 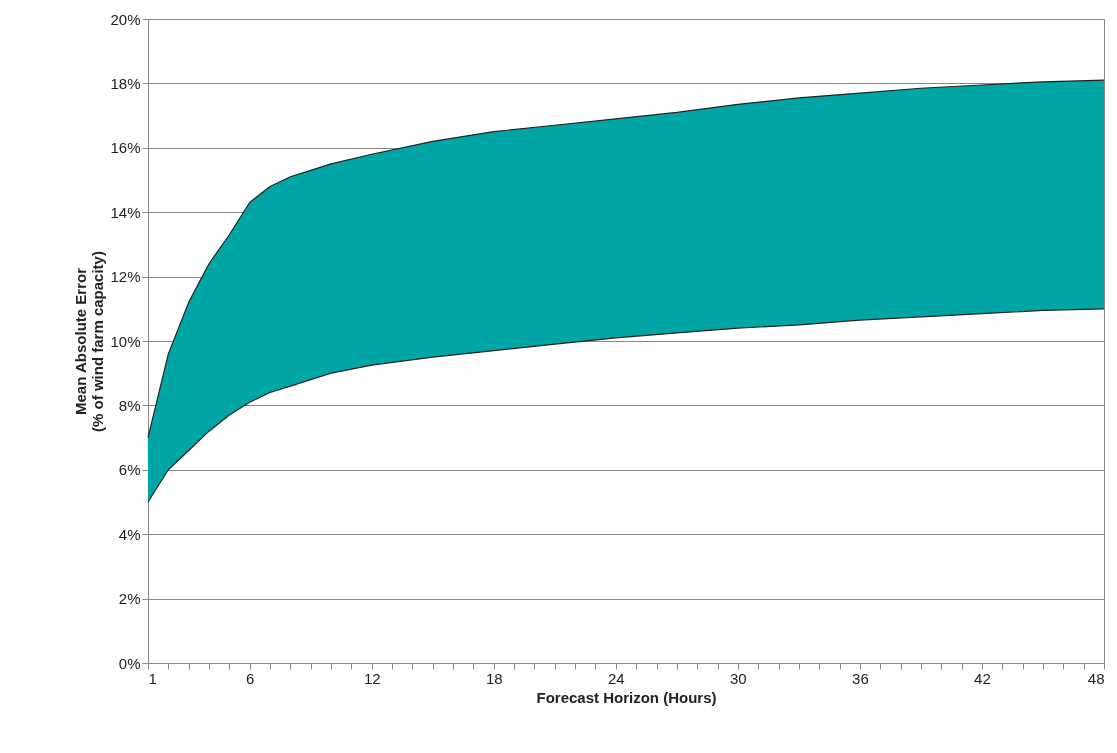 What do you see at coordinates (738, 678) in the screenshot?
I see `x-tick-label: 30` at bounding box center [738, 678].